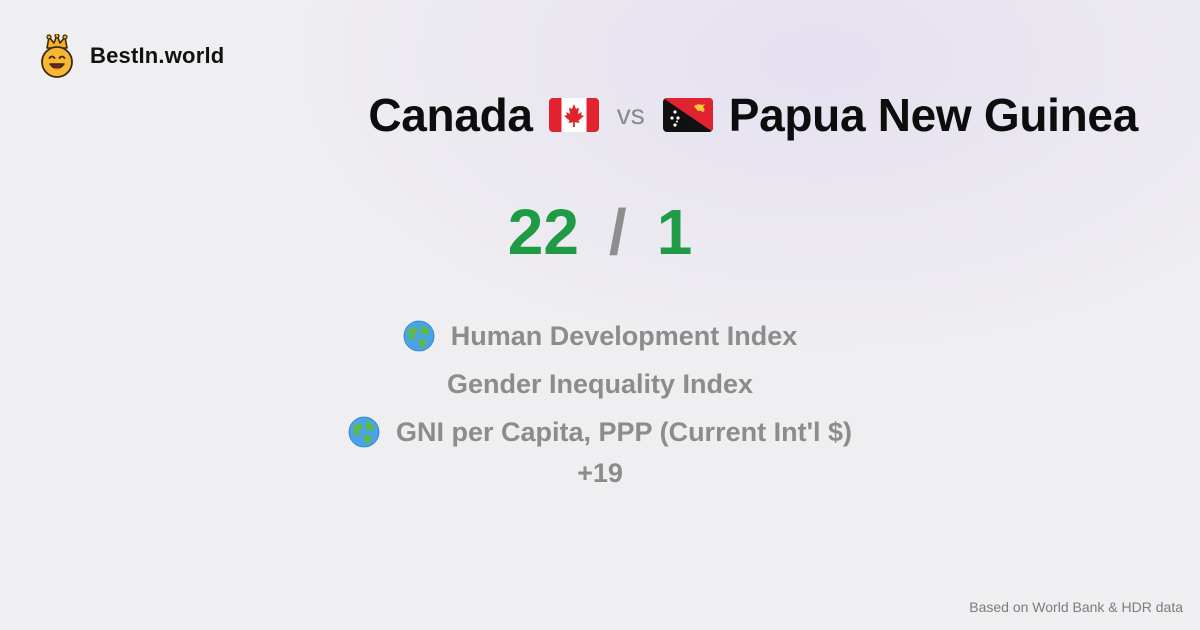 The width and height of the screenshot is (1200, 630). What do you see at coordinates (157, 55) in the screenshot?
I see `brand-name: BestIn.world` at bounding box center [157, 55].